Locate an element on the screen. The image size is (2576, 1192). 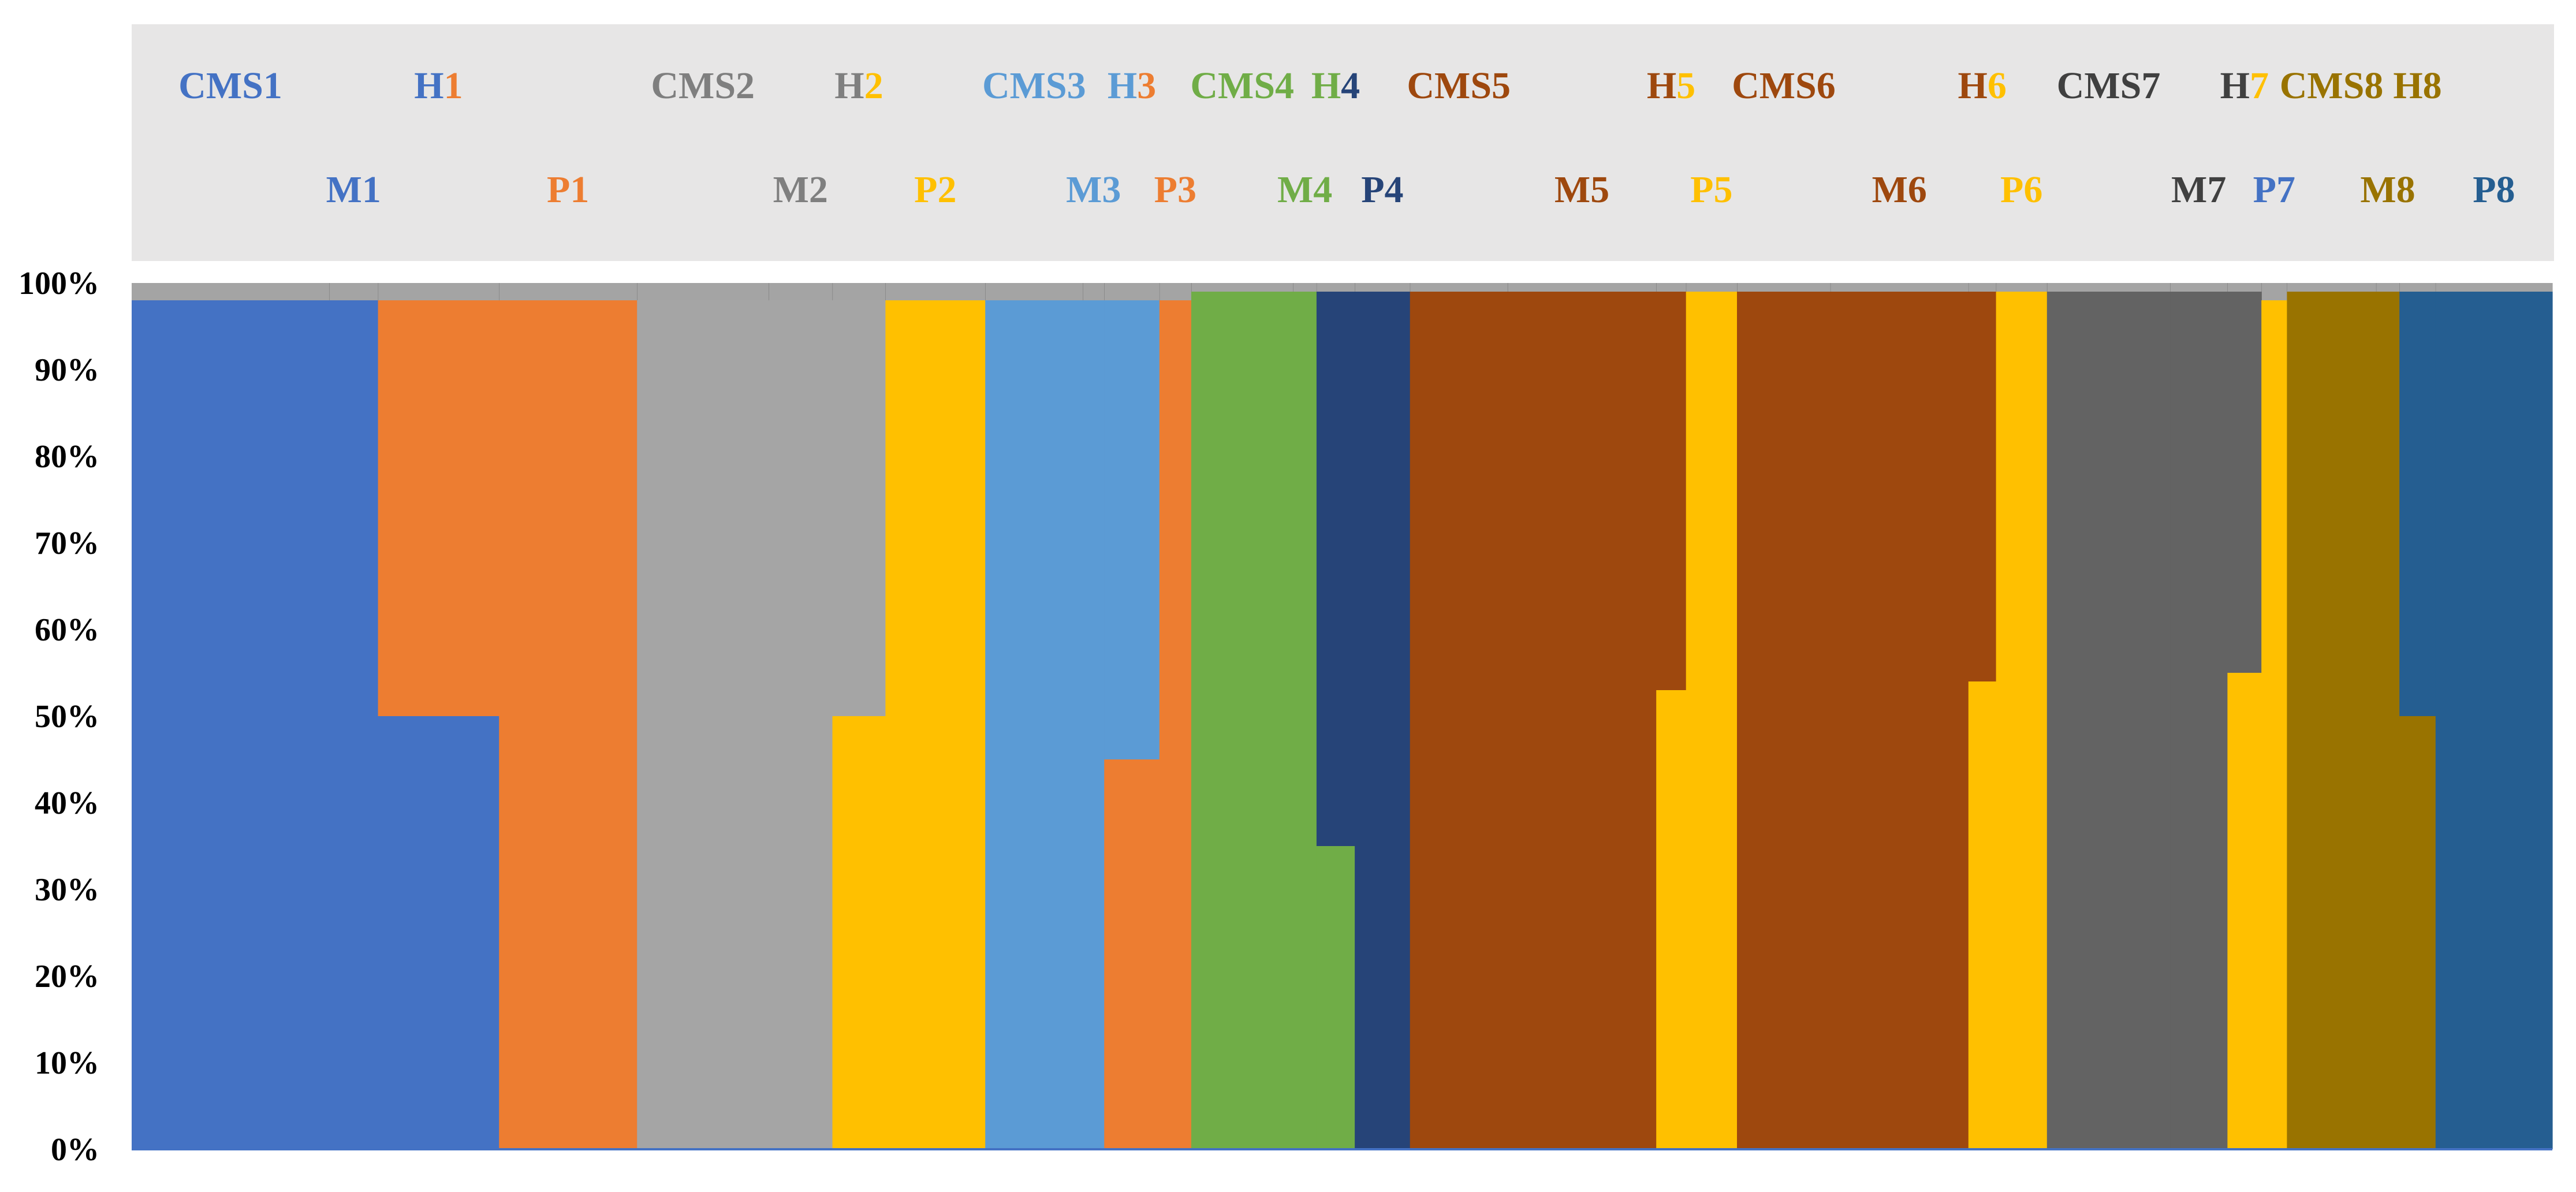
y-tick-label: 10% is located at coordinates (67, 1063).